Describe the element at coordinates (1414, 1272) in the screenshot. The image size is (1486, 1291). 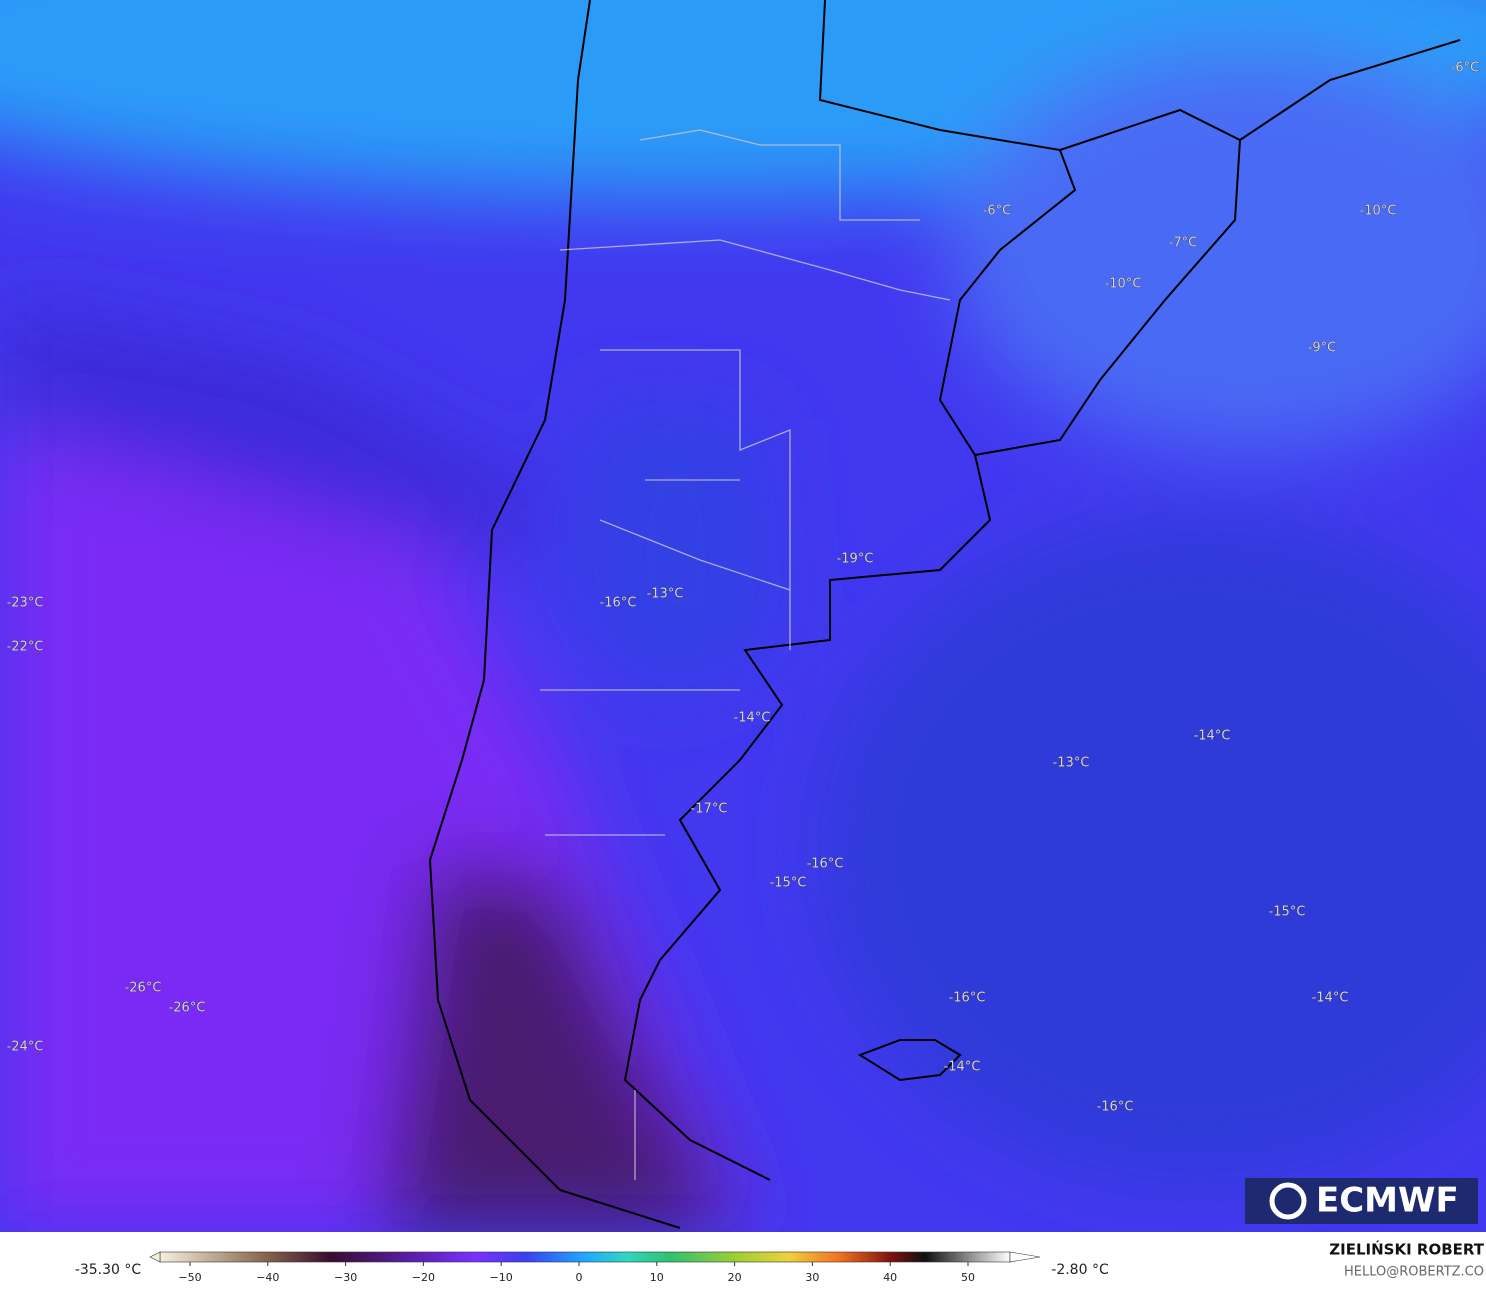
I see `email: HELLO@ROBERTZ.CO` at that location.